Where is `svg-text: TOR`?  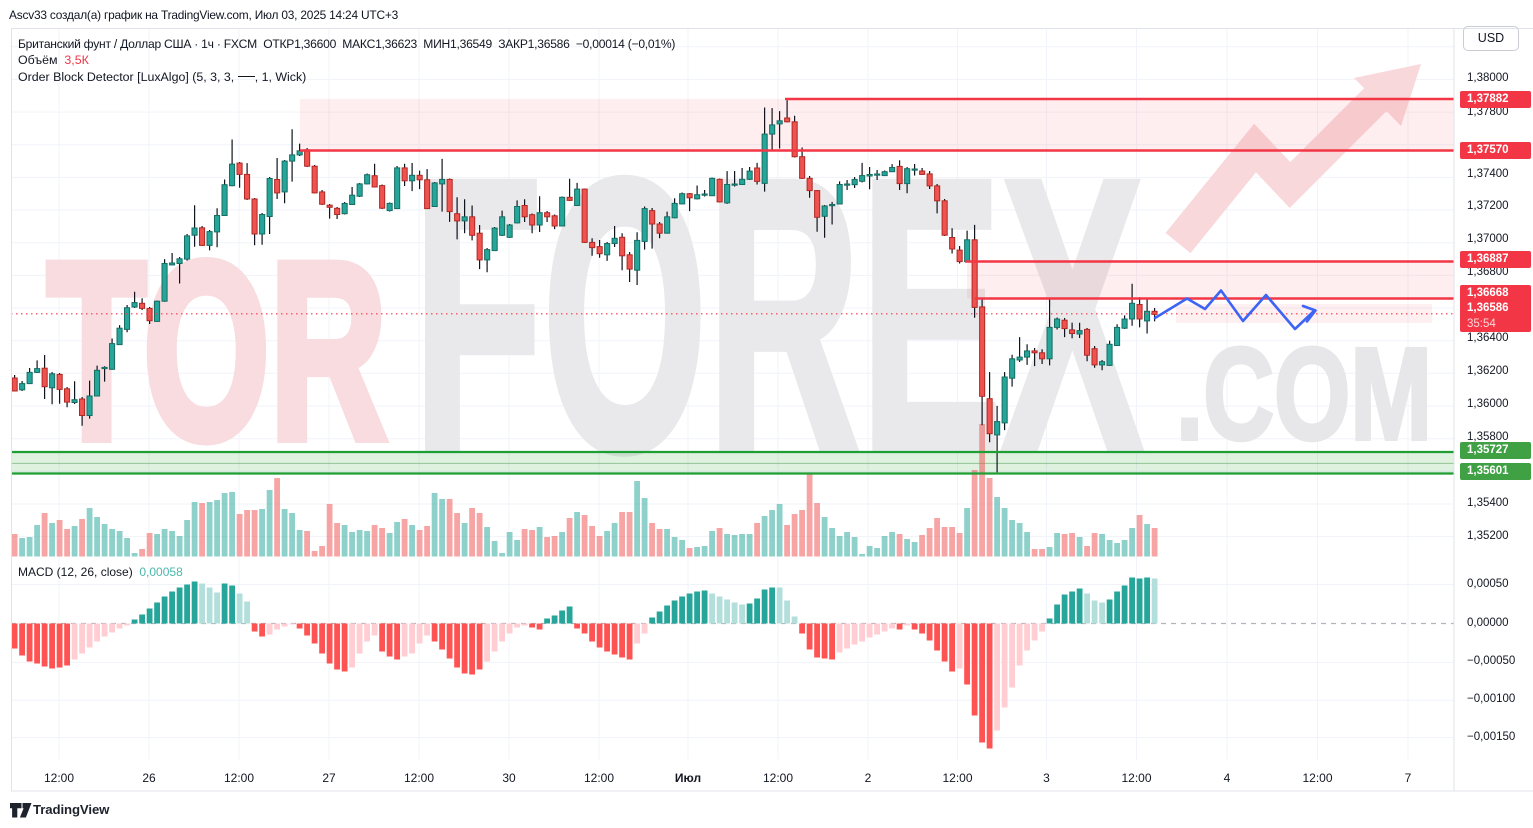 svg-text: TOR is located at coordinates (217, 351).